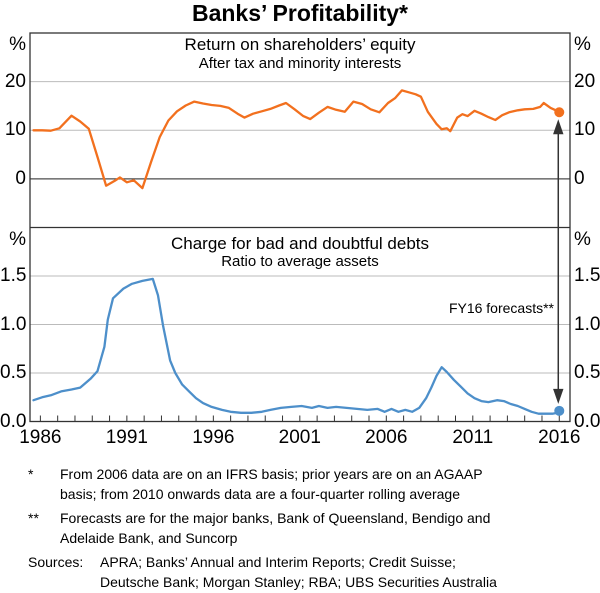  What do you see at coordinates (559, 112) in the screenshot?
I see `roe-forecast-dot` at bounding box center [559, 112].